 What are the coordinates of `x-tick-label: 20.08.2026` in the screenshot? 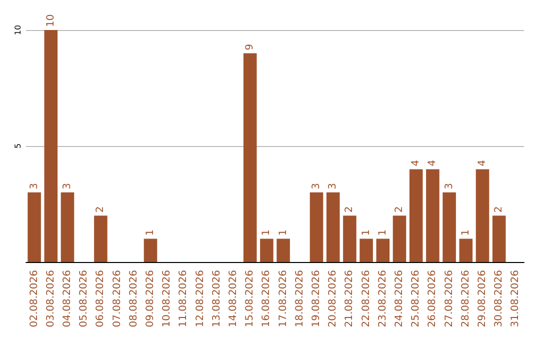 It's located at (333, 299).